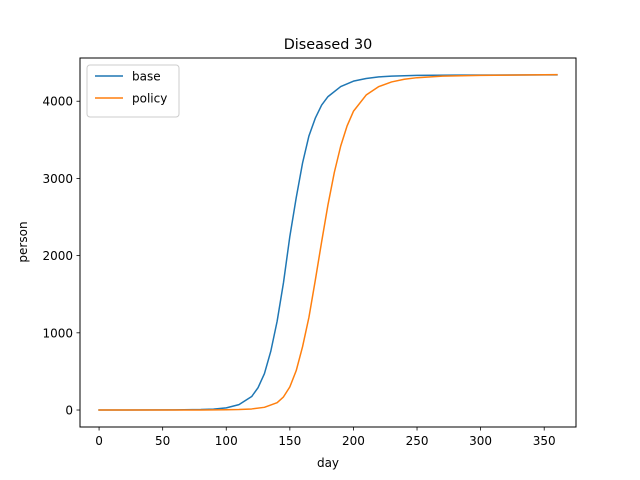  I want to click on x-tick-label: 350, so click(544, 441).